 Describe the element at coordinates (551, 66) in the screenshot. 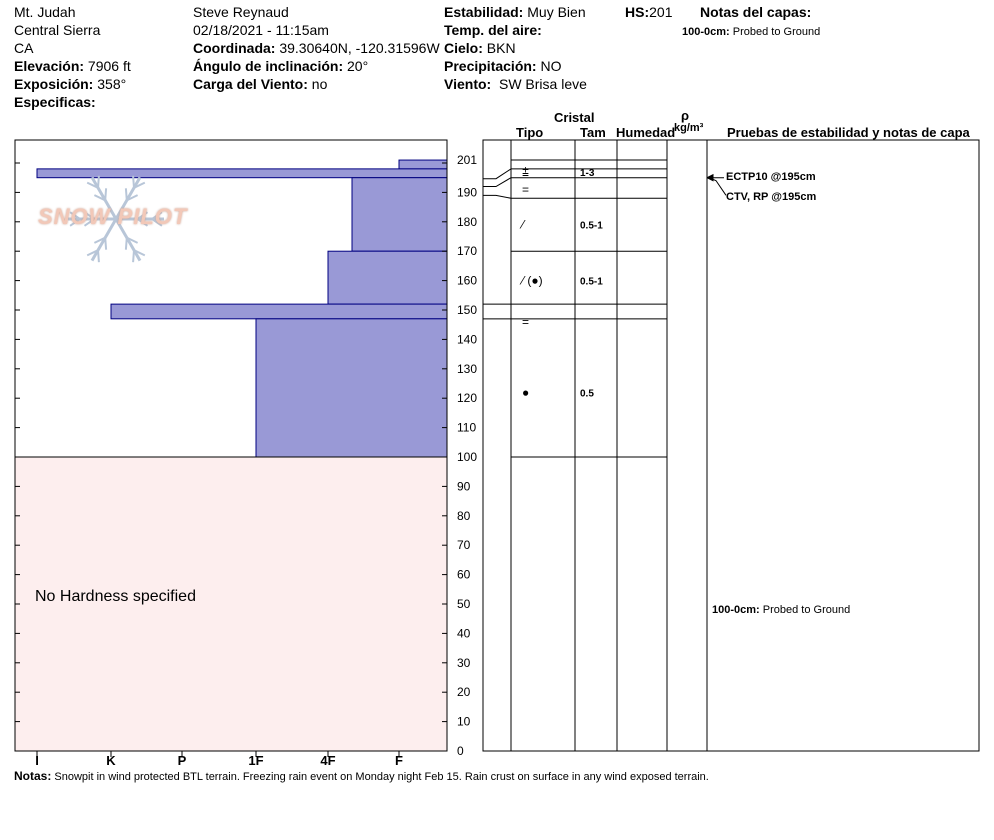

I see `precip-value: NO` at that location.